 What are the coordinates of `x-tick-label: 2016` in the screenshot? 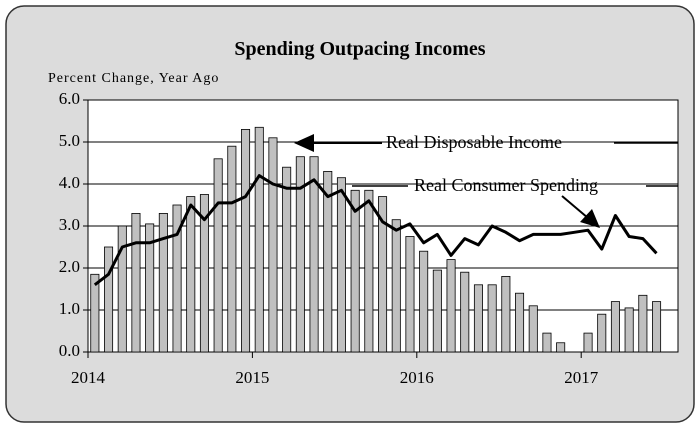 It's located at (417, 377).